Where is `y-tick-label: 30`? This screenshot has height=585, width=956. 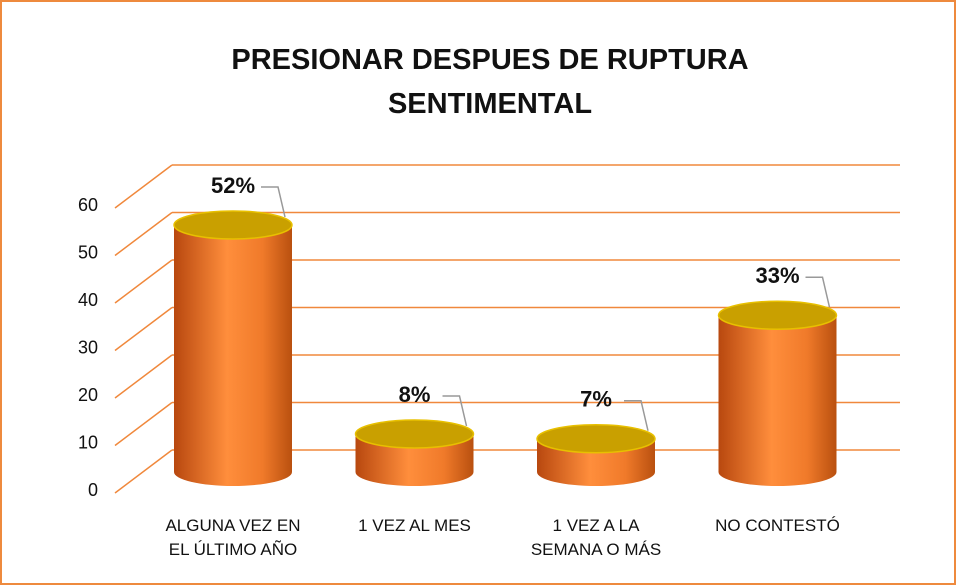 y-tick-label: 30 is located at coordinates (88, 347).